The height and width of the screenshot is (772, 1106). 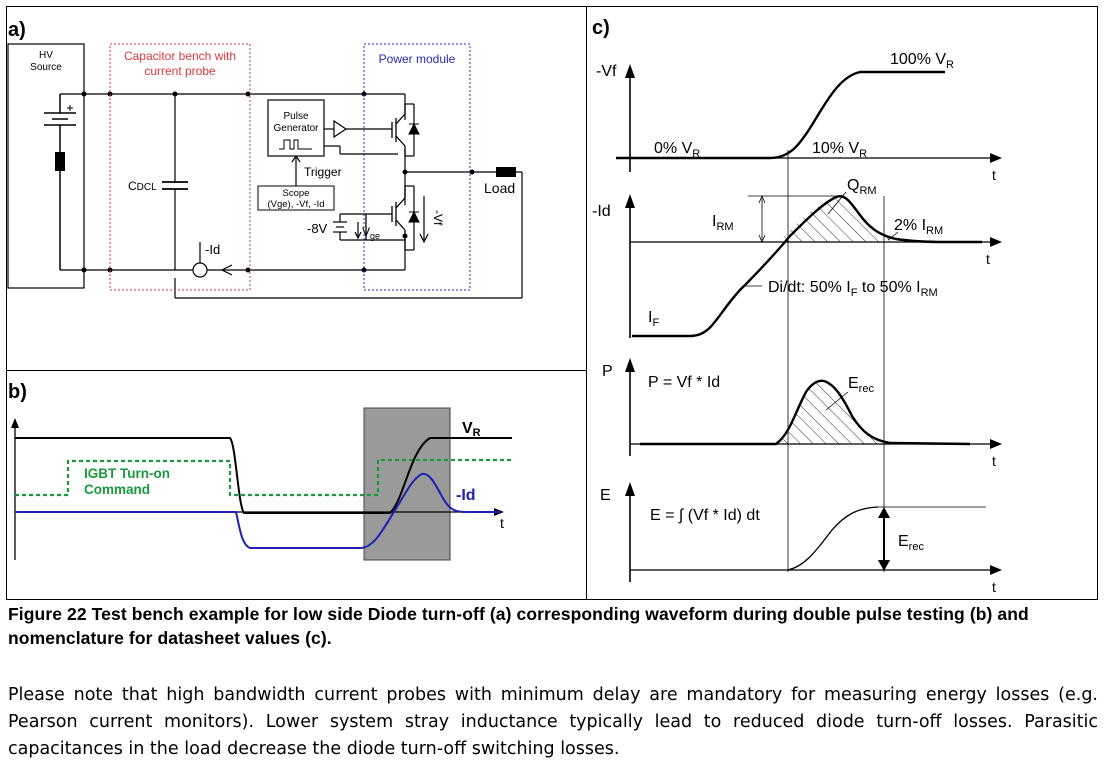 What do you see at coordinates (996, 242) in the screenshot?
I see `id-x-arrow-icon` at bounding box center [996, 242].